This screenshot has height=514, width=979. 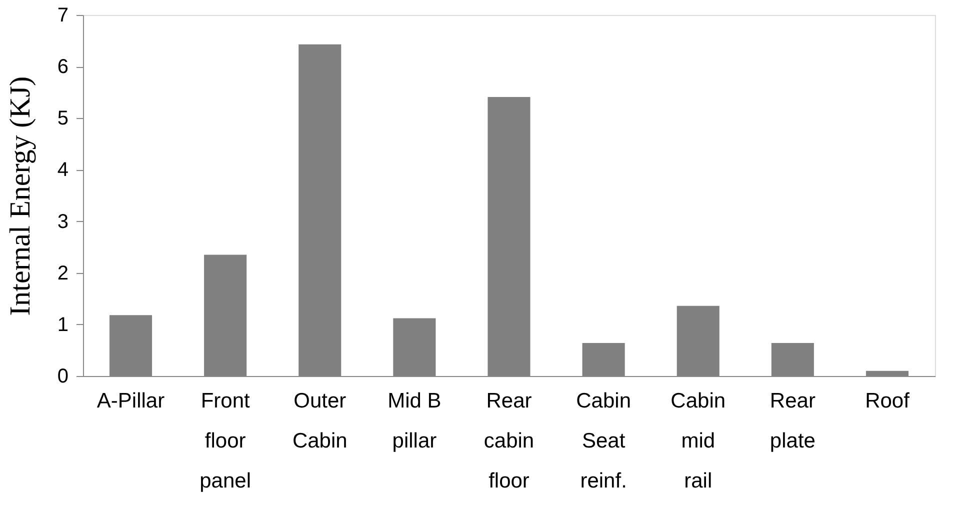 What do you see at coordinates (62, 325) in the screenshot?
I see `y-tick-label: 1` at bounding box center [62, 325].